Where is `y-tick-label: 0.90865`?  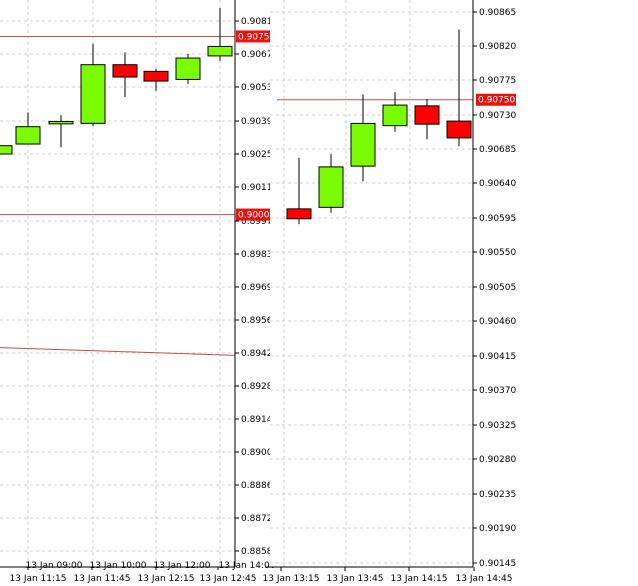 y-tick-label: 0.90865 is located at coordinates (497, 13).